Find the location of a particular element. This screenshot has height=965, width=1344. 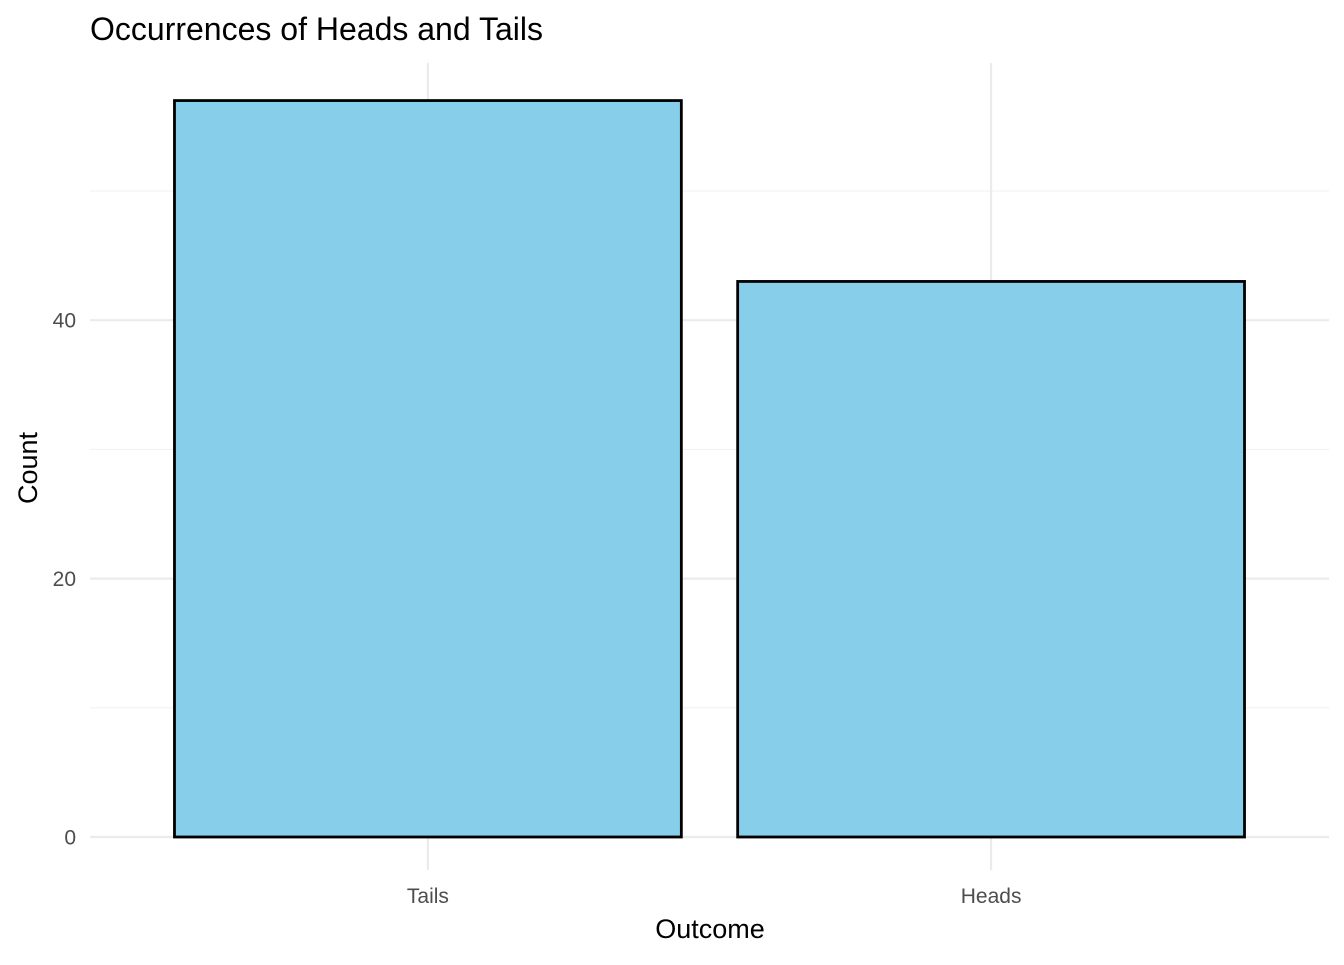

y-tick-label: 0 is located at coordinates (70, 838).